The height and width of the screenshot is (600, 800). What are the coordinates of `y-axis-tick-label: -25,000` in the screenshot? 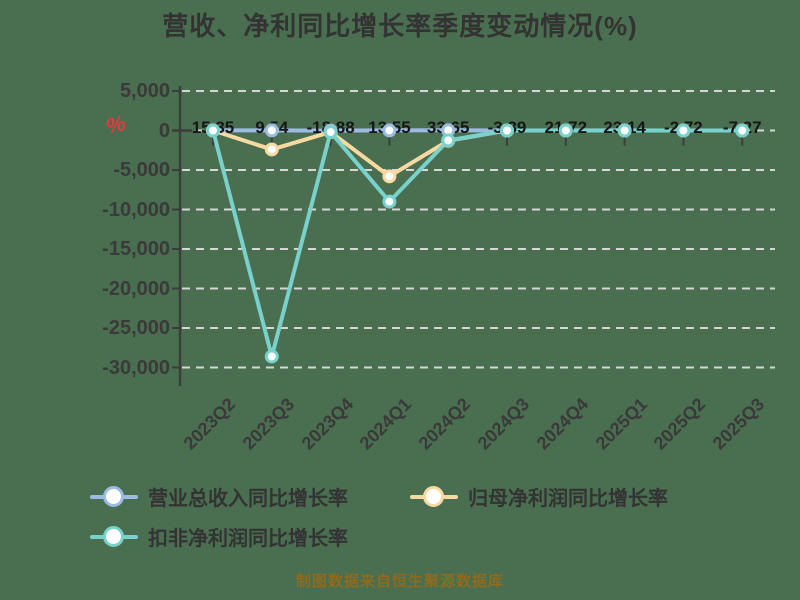 It's located at (136, 328).